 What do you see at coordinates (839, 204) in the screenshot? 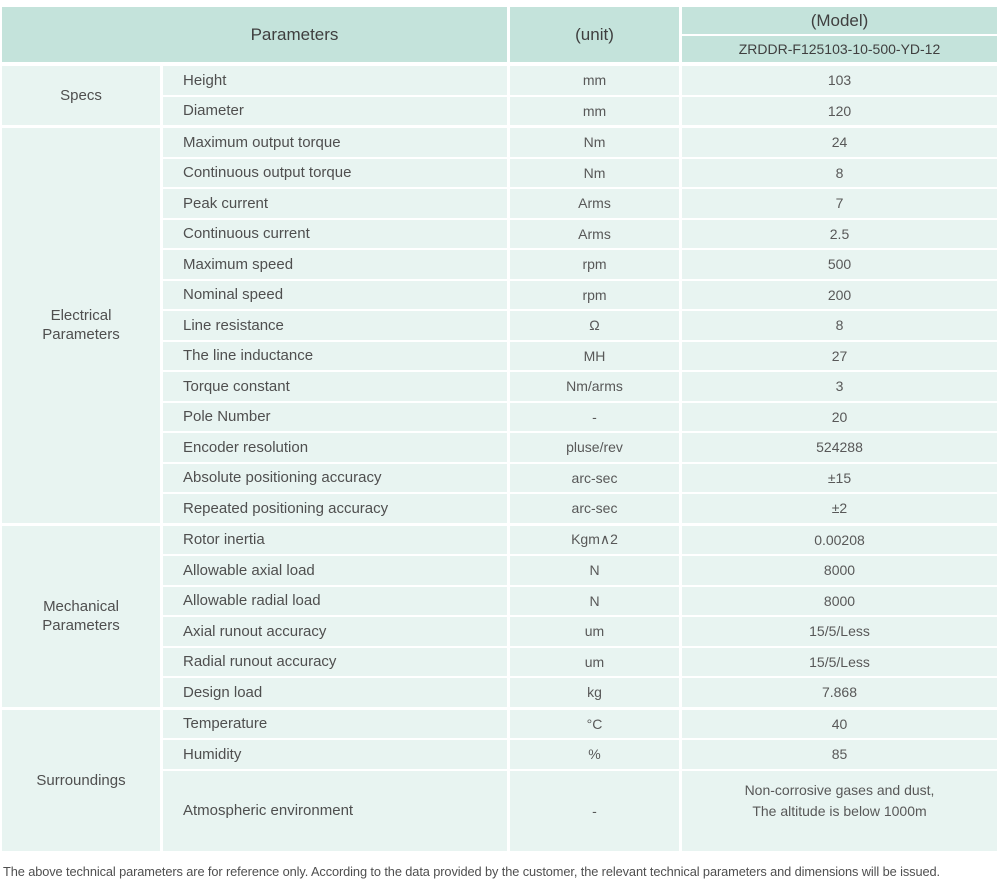
I see `value-cell: 7` at bounding box center [839, 204].